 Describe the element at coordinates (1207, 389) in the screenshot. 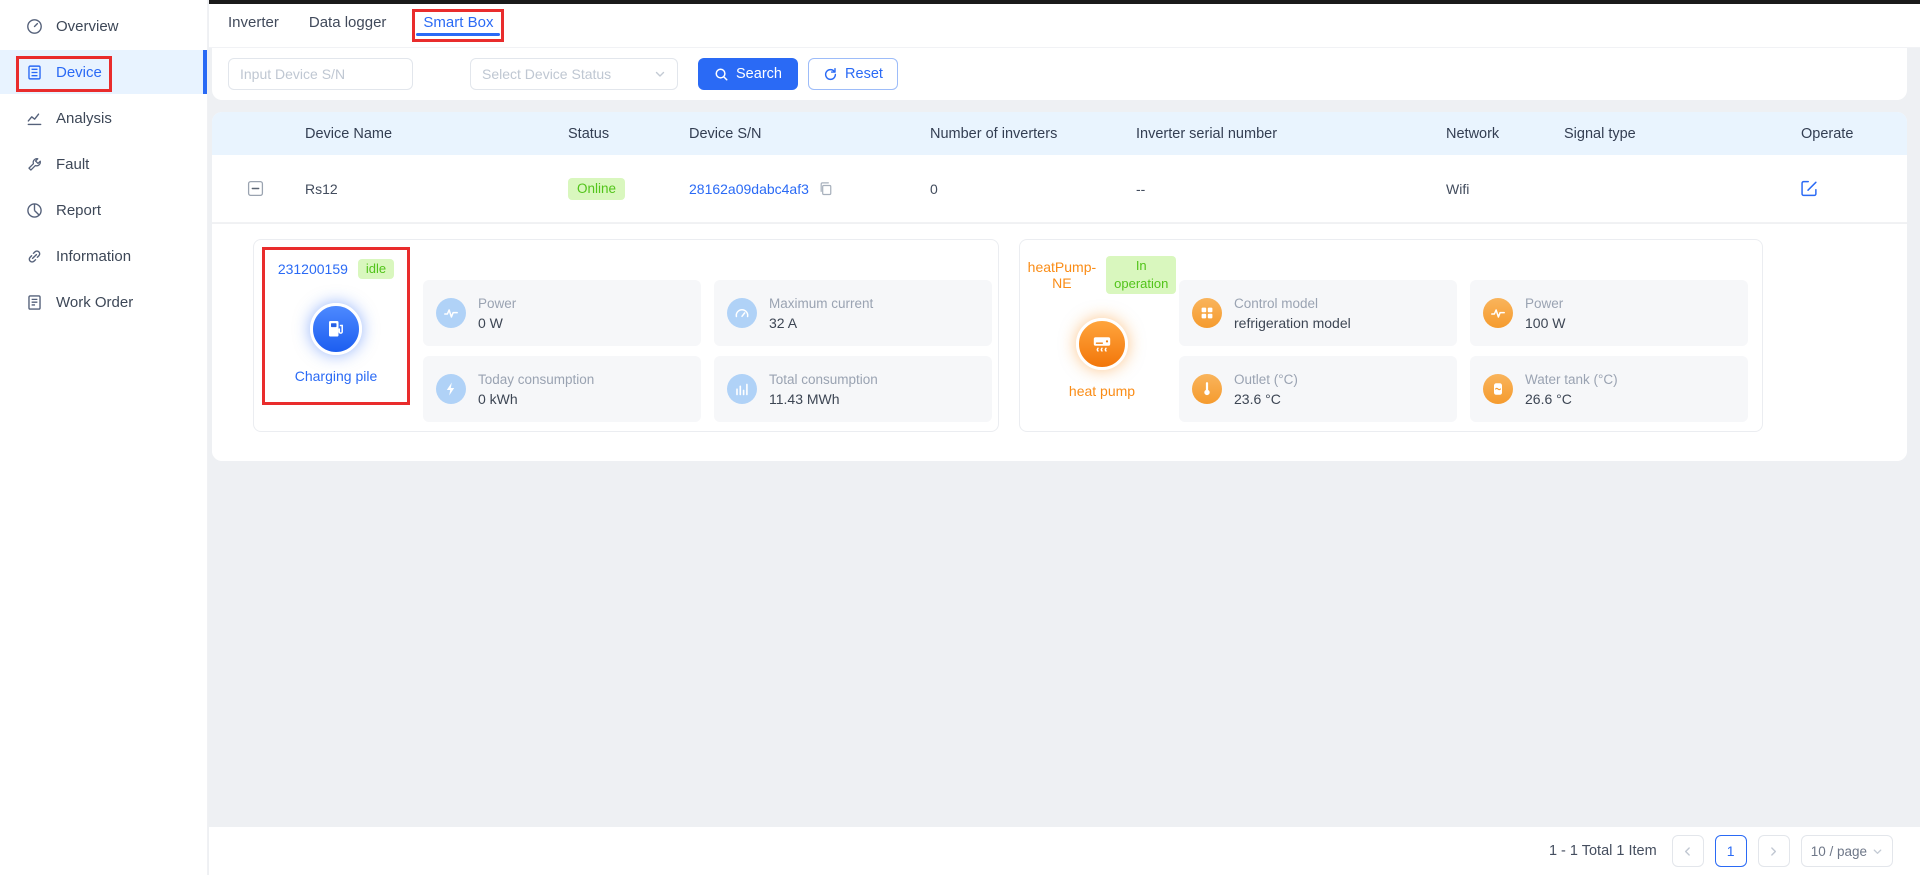

I see `outlet-temp-icon` at that location.